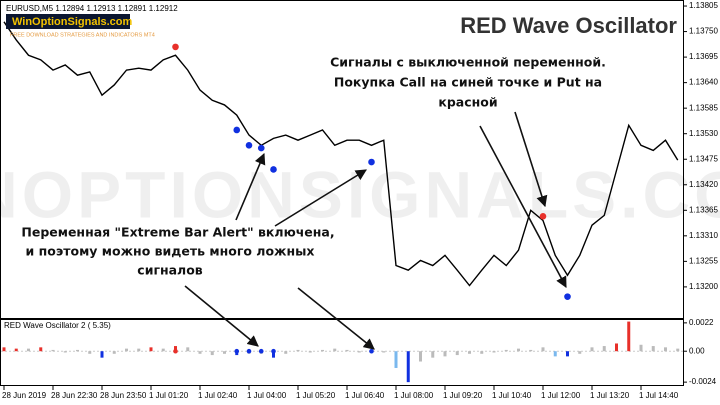 The height and width of the screenshot is (405, 720). I want to click on annotation: Переменная "Extreme Bar Alert" включена,, so click(177, 232).